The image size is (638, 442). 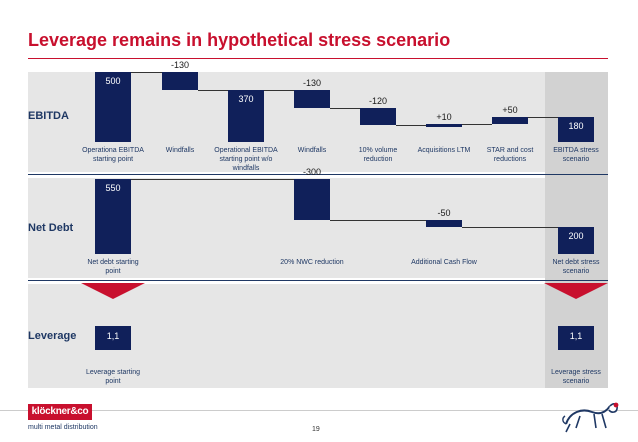 What do you see at coordinates (377, 101) in the screenshot?
I see `data-label: -120` at bounding box center [377, 101].